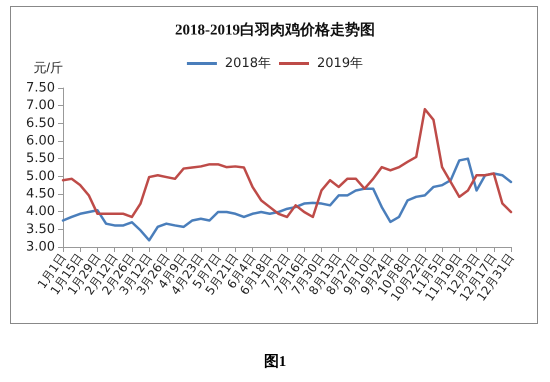 This screenshot has height=382, width=550. What do you see at coordinates (40, 212) in the screenshot?
I see `y-tick-label: 4.00` at bounding box center [40, 212].